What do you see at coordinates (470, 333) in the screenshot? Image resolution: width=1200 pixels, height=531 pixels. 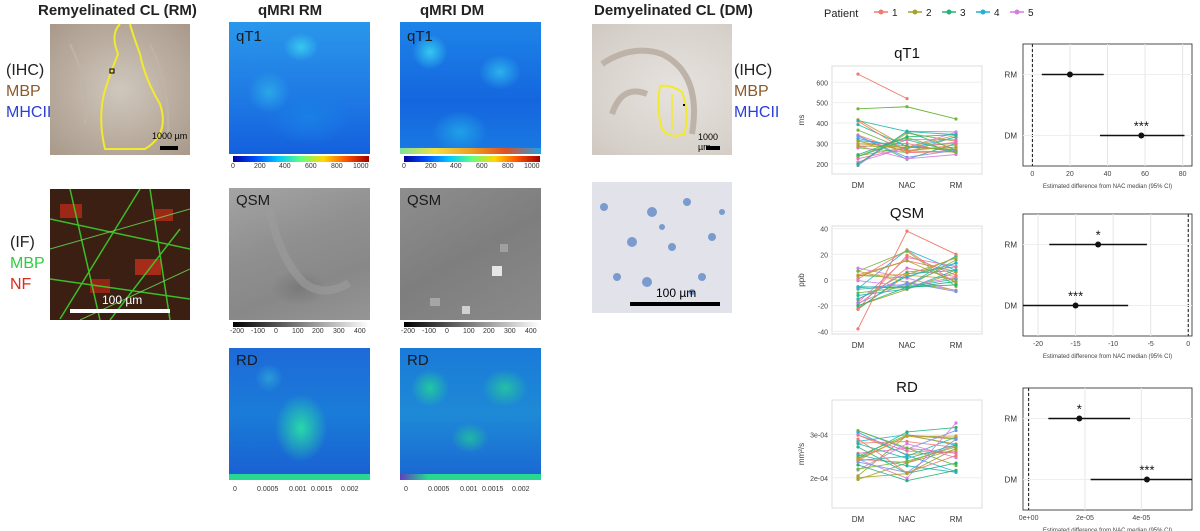 I see `qsm-dm-ticks: -200 -100 0 100 200 300 400` at bounding box center [470, 333].